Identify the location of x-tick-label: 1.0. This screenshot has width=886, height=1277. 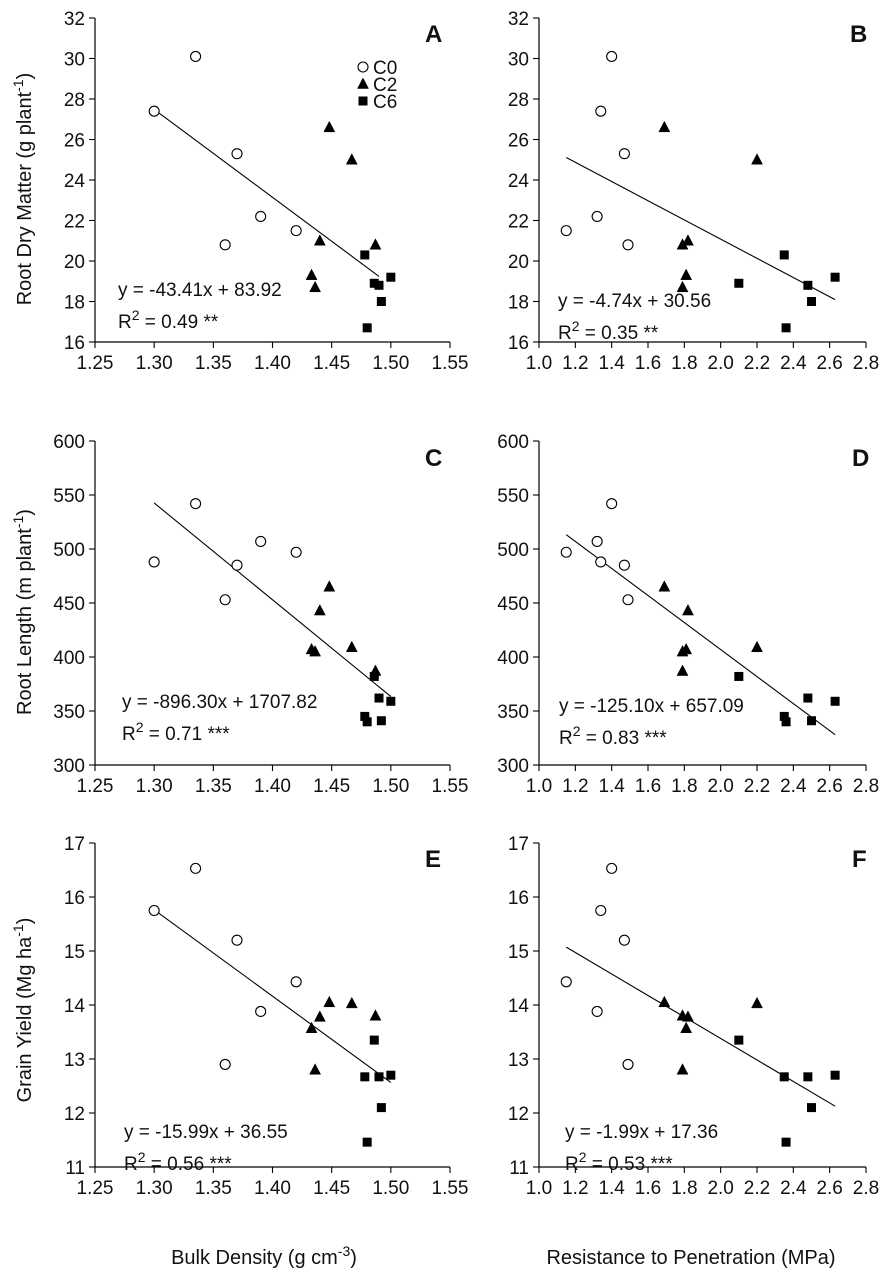
(539, 1188).